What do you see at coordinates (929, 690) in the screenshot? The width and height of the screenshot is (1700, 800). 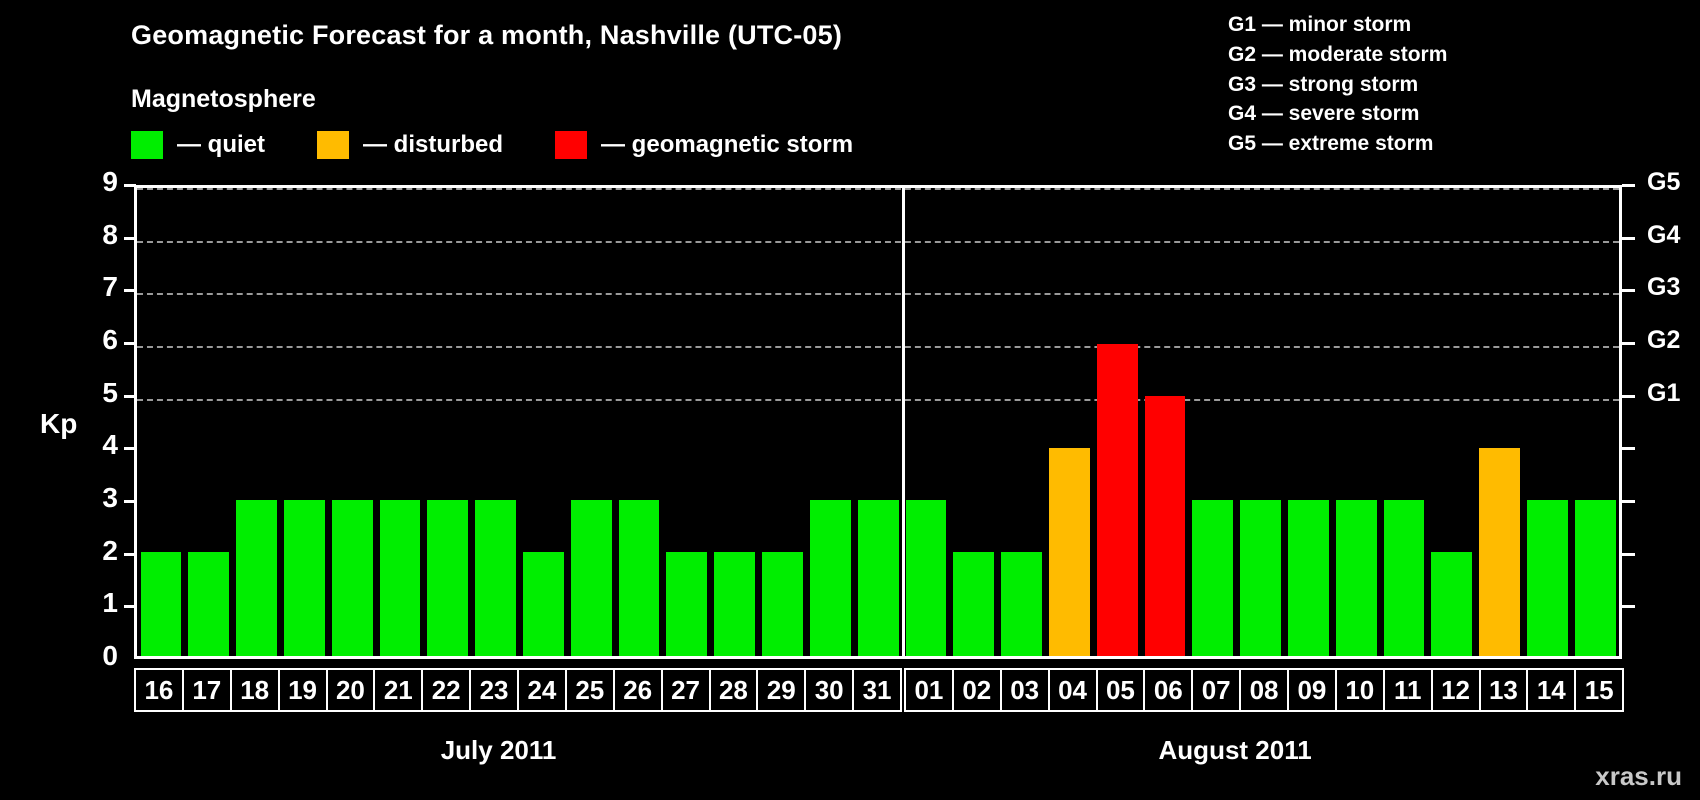 I see `day-label-01: 01` at bounding box center [929, 690].